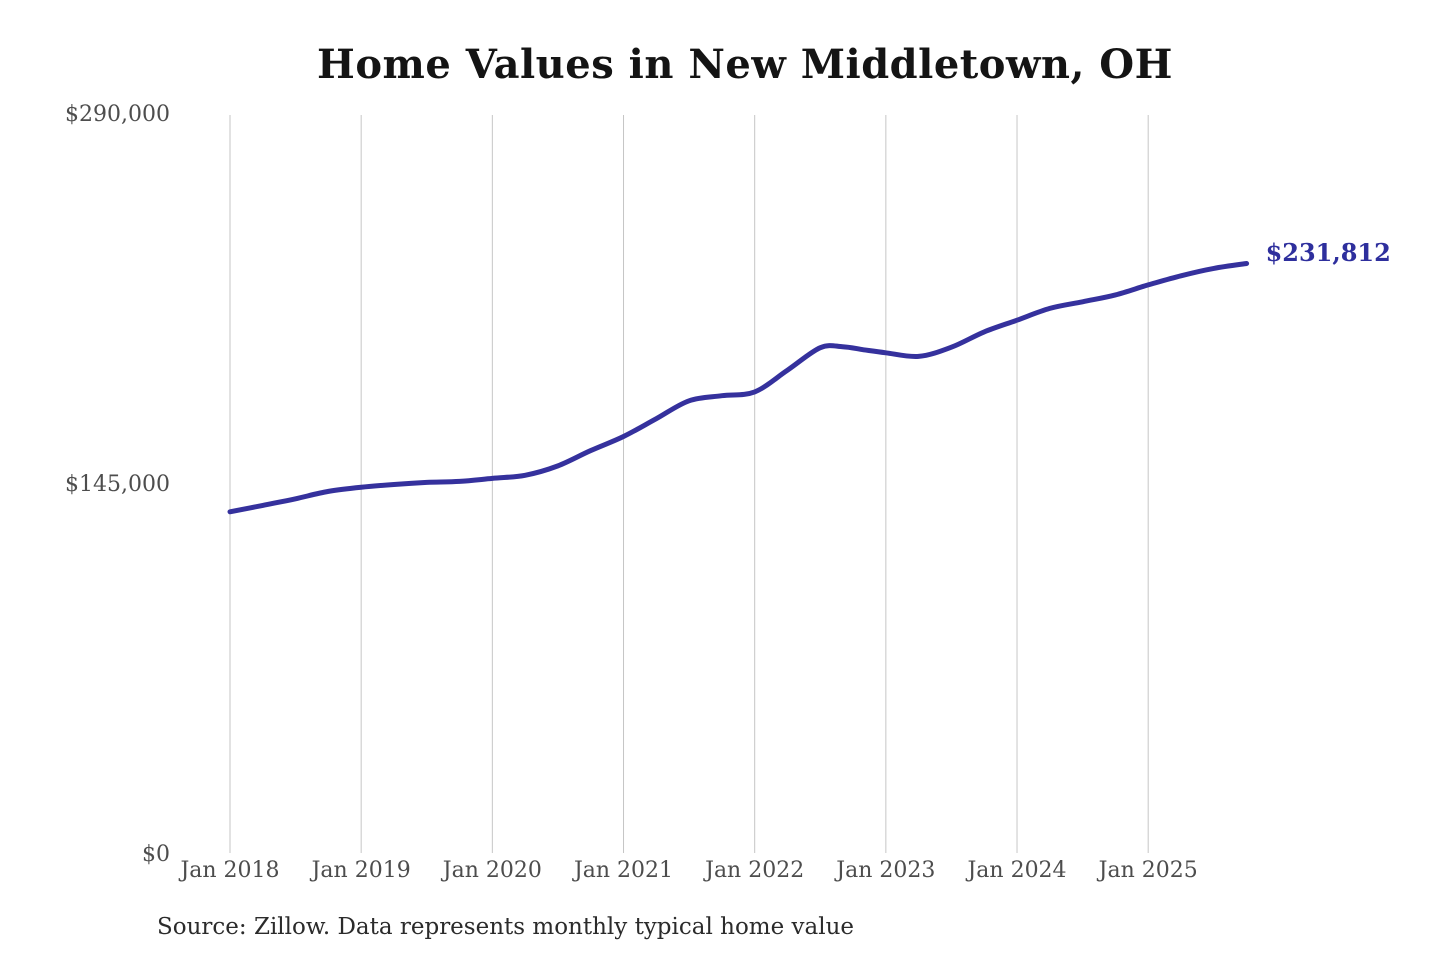  Describe the element at coordinates (886, 870) in the screenshot. I see `x-tick-label-2023: Jan 2023` at that location.